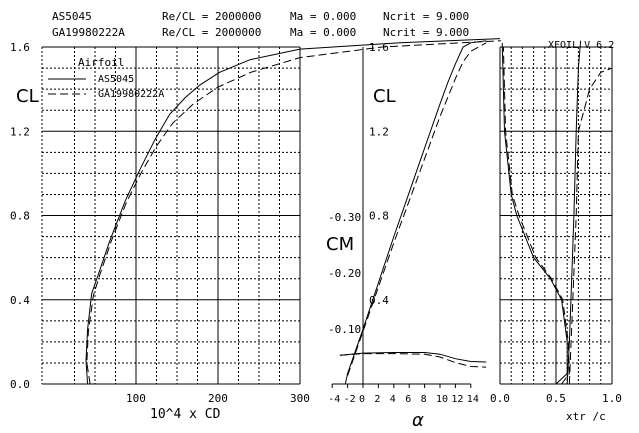 This screenshot has height=433, width=639. I want to click on cl-tick-label: 1.6, so click(20, 47).